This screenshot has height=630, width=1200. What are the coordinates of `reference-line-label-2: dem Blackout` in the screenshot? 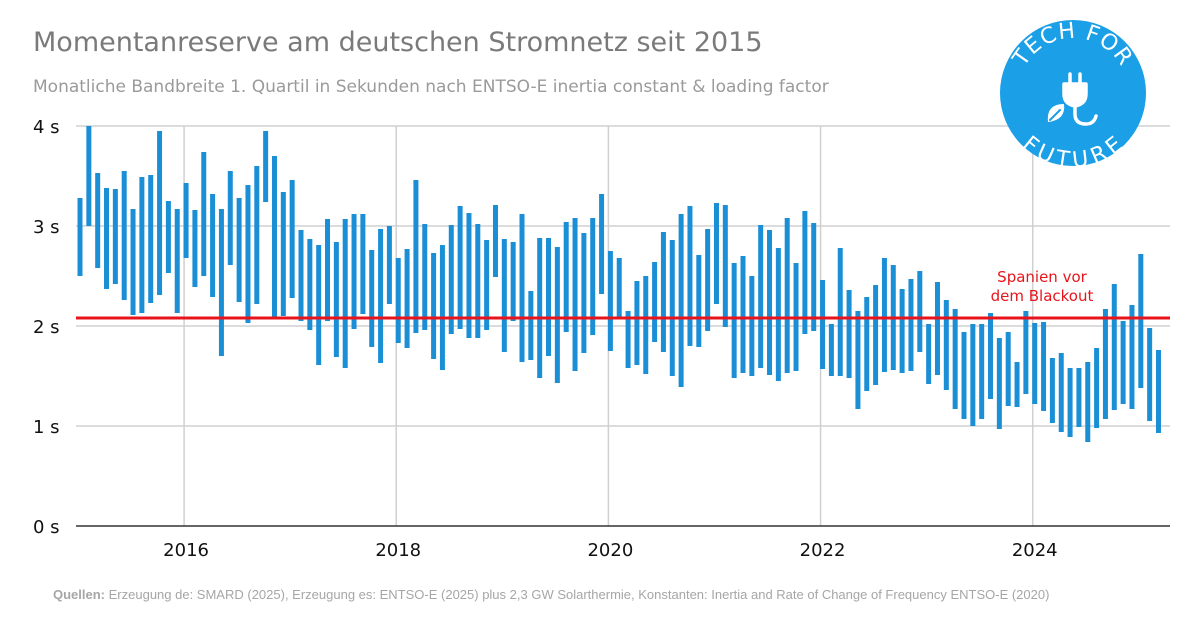 It's located at (1042, 296).